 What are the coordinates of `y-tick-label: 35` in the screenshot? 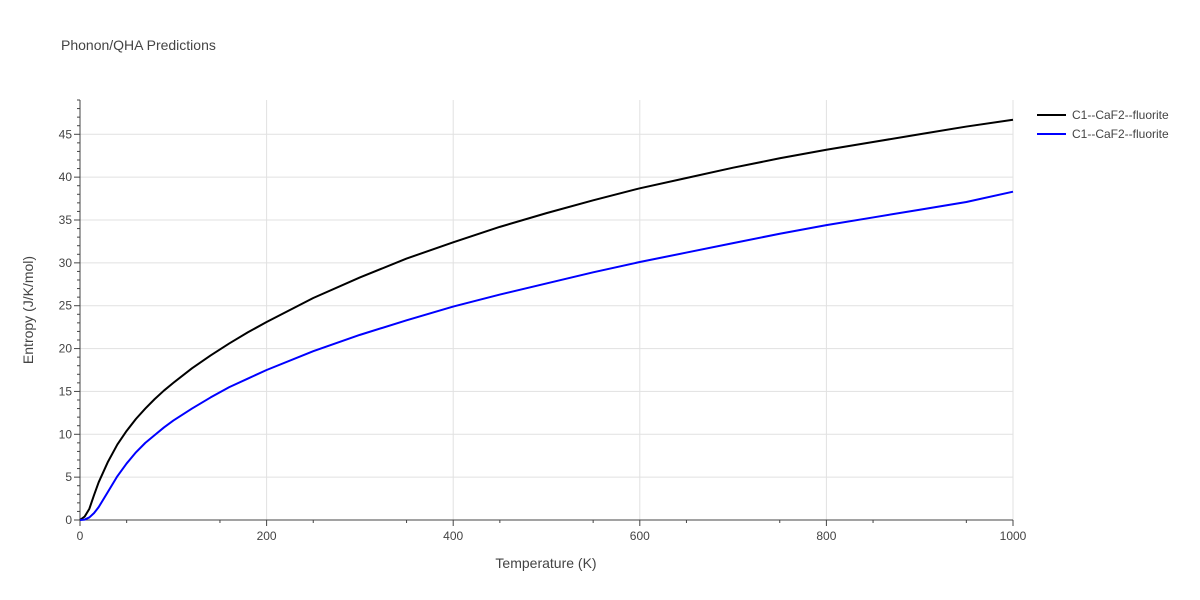 It's located at (66, 220).